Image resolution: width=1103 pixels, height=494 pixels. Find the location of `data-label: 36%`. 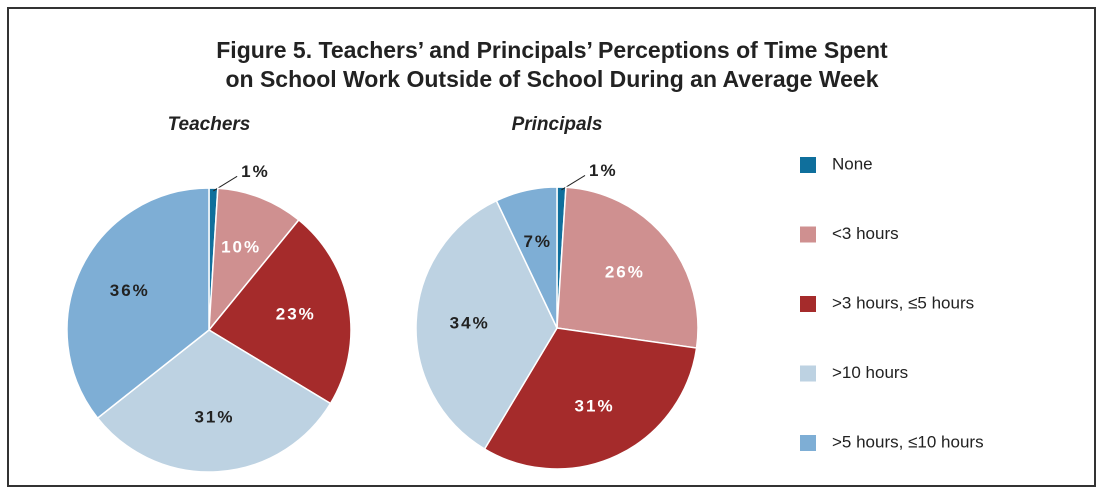

data-label: 36% is located at coordinates (130, 290).